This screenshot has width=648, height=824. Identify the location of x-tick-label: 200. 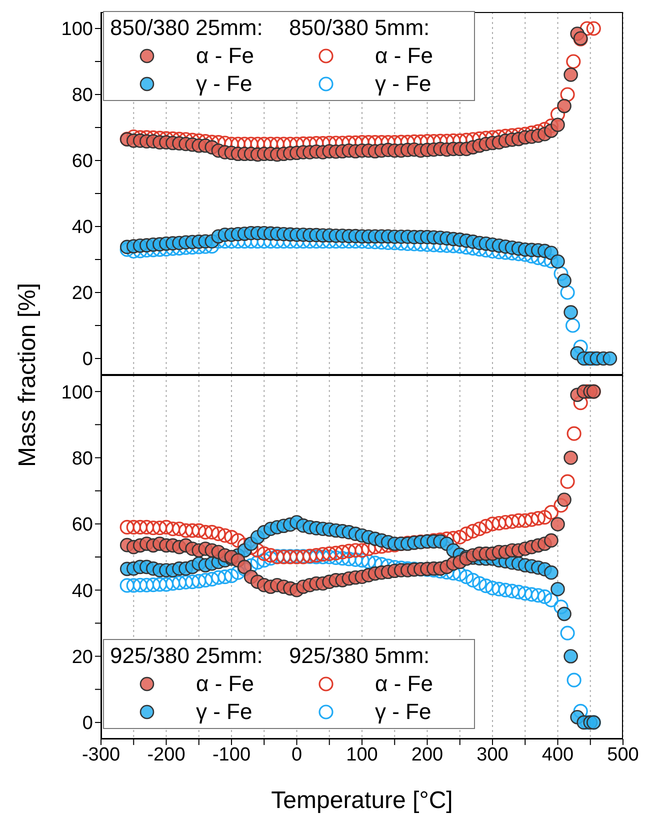
(427, 755).